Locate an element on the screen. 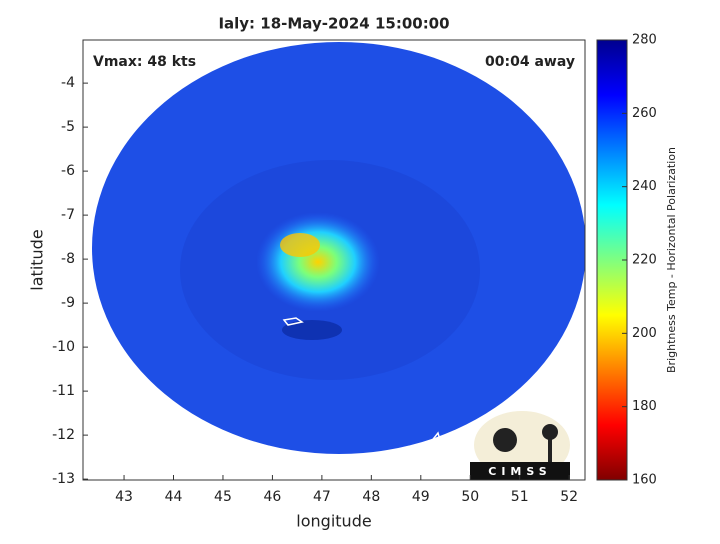 Image resolution: width=720 pixels, height=544 pixels. annotation: Vmax: 48 kts is located at coordinates (144, 62).